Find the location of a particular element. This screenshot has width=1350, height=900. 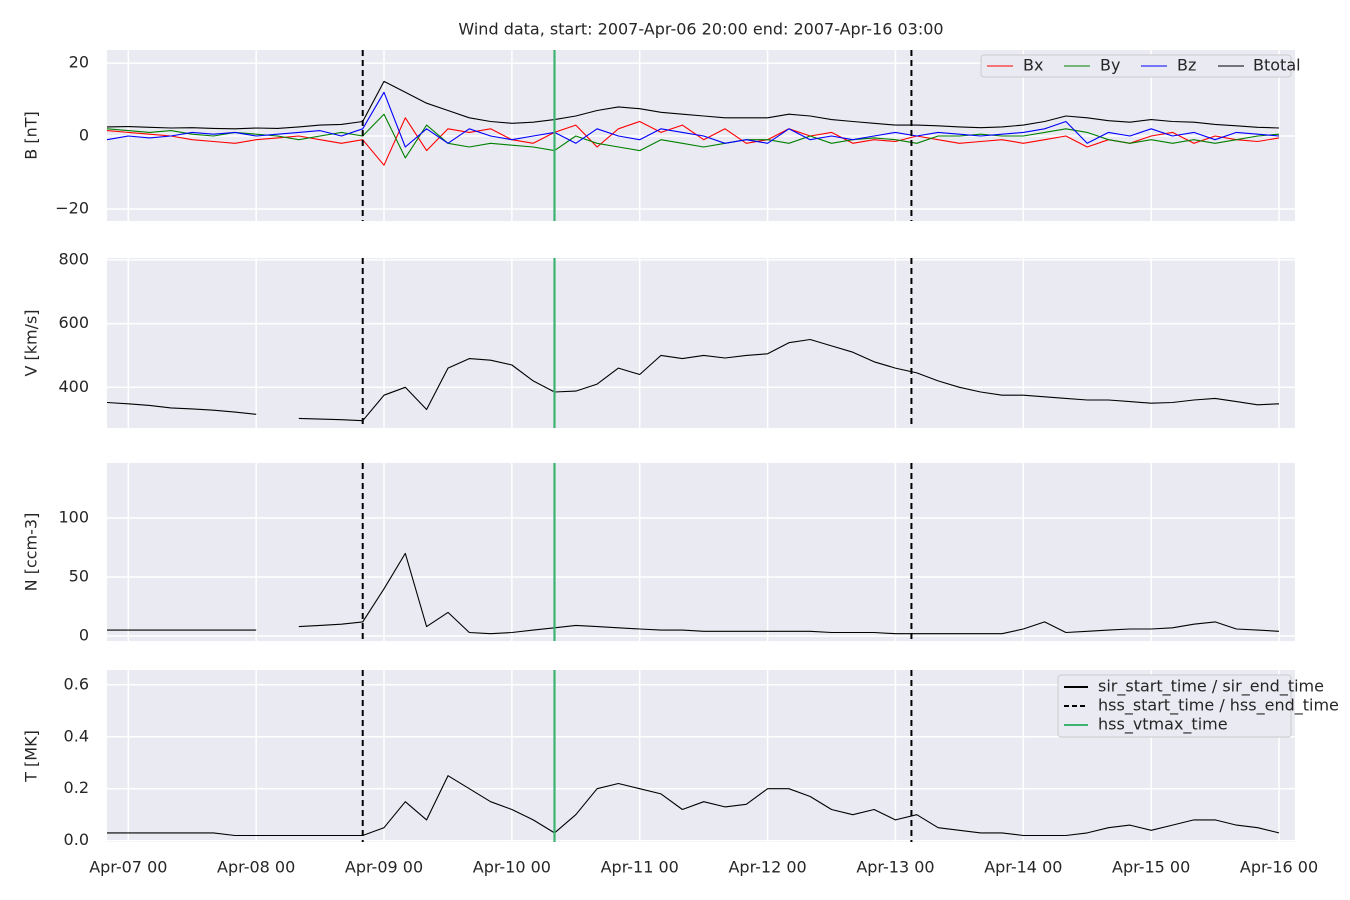

y-tick-label: −20 is located at coordinates (72, 207).